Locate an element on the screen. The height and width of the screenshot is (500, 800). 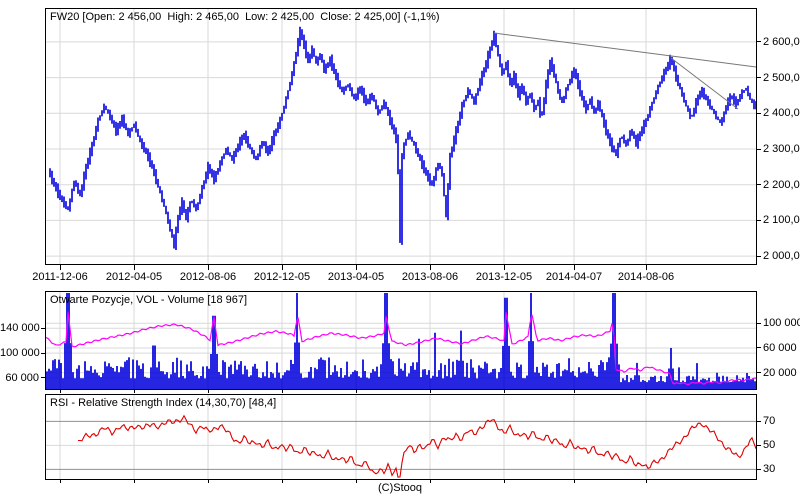
open-interest-axis-label: 140 000 is located at coordinates (20, 328).